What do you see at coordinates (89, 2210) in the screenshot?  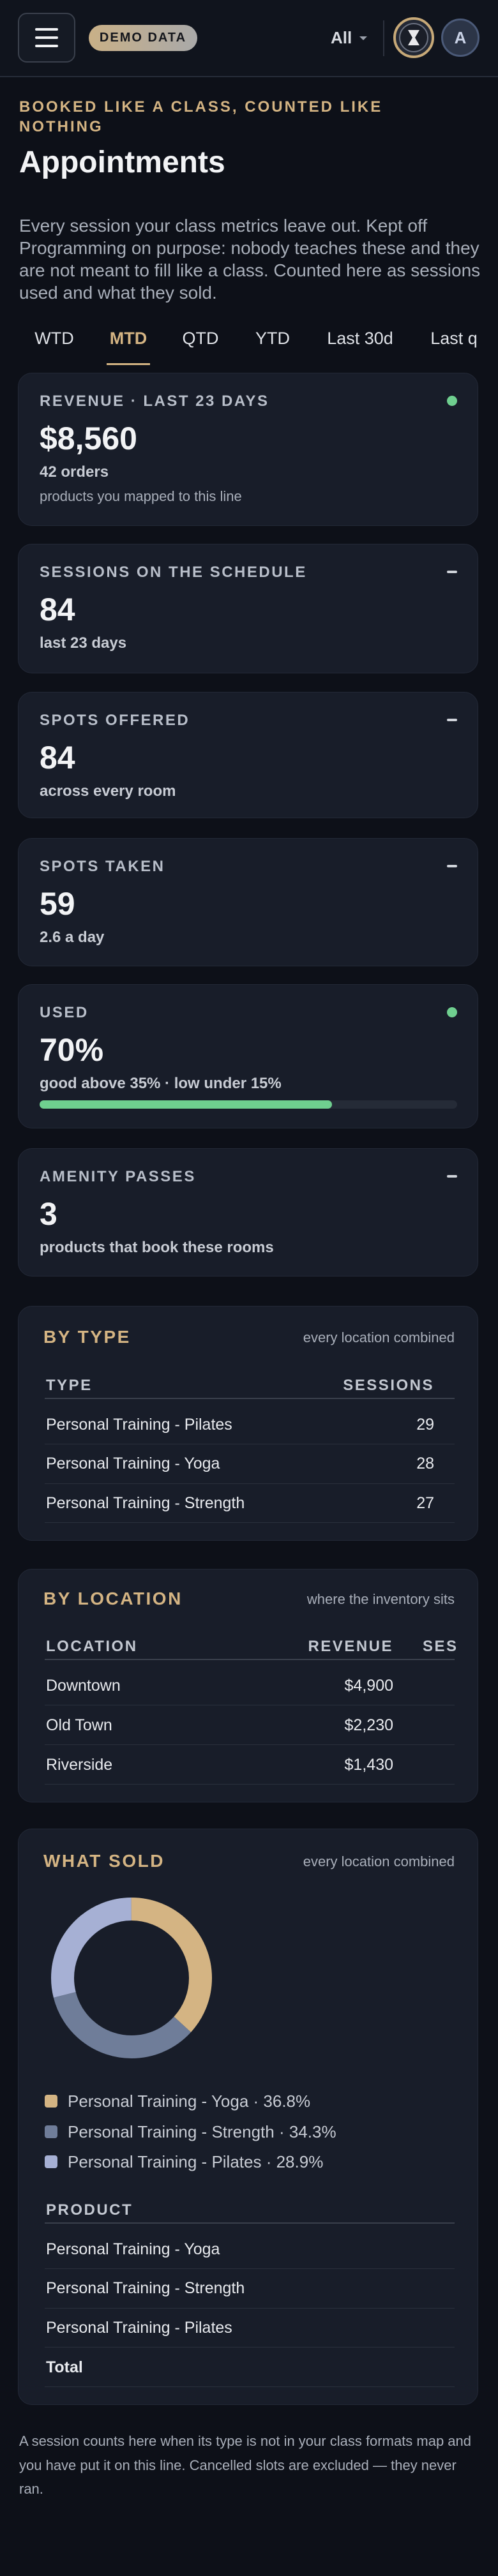 I see `column-header: PRODUCT` at bounding box center [89, 2210].